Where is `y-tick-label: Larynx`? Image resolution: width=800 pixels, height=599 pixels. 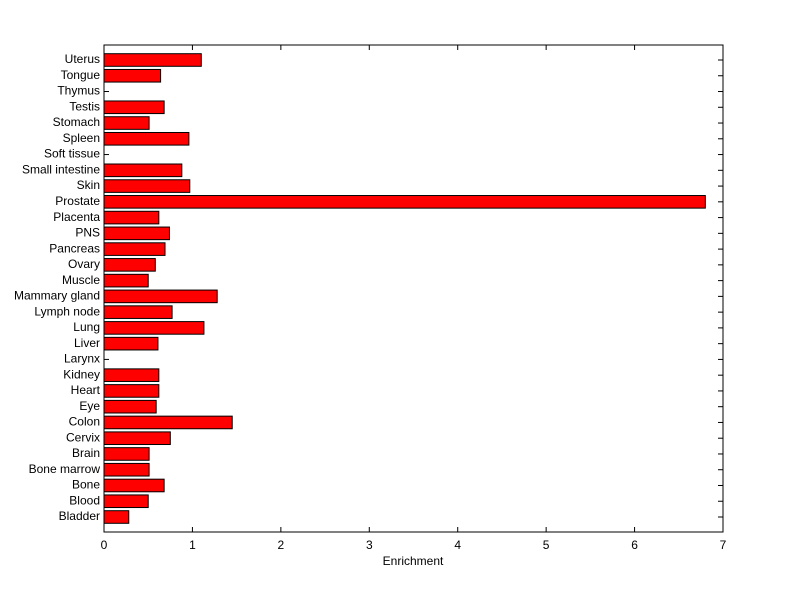
y-tick-label: Larynx is located at coordinates (82, 359).